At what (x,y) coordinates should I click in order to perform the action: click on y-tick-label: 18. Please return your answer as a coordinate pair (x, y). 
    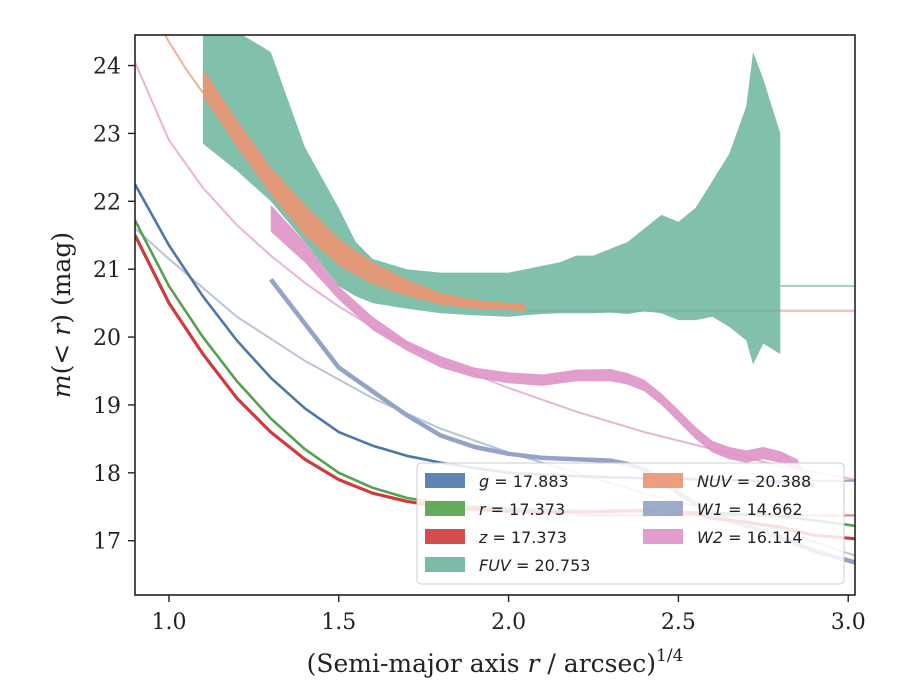
    Looking at the image, I should click on (107, 474).